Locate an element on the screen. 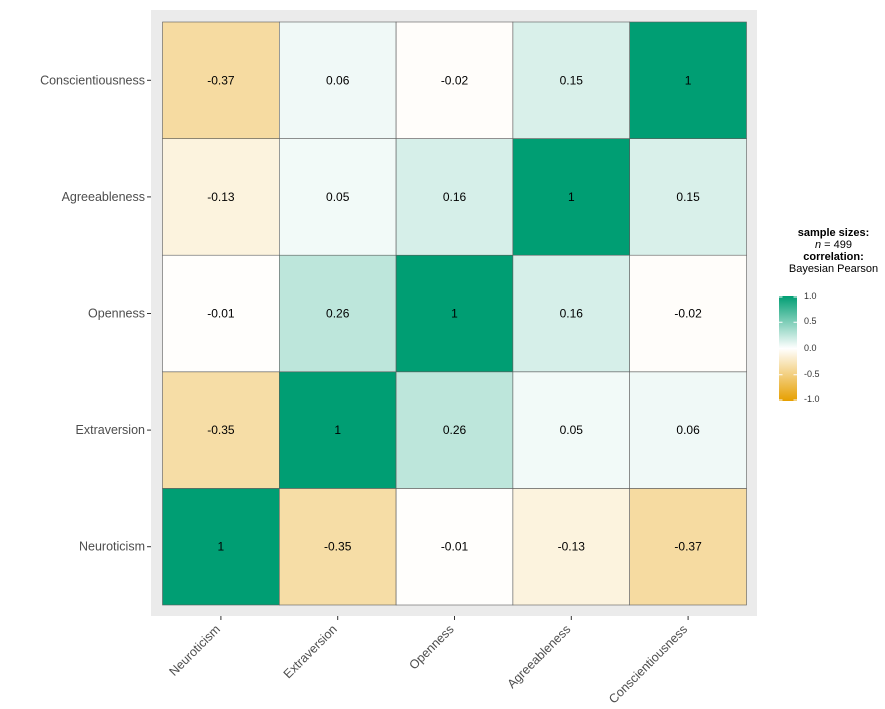 The width and height of the screenshot is (885, 709). heatmap-cell-agreeableness-openness is located at coordinates (571, 313).